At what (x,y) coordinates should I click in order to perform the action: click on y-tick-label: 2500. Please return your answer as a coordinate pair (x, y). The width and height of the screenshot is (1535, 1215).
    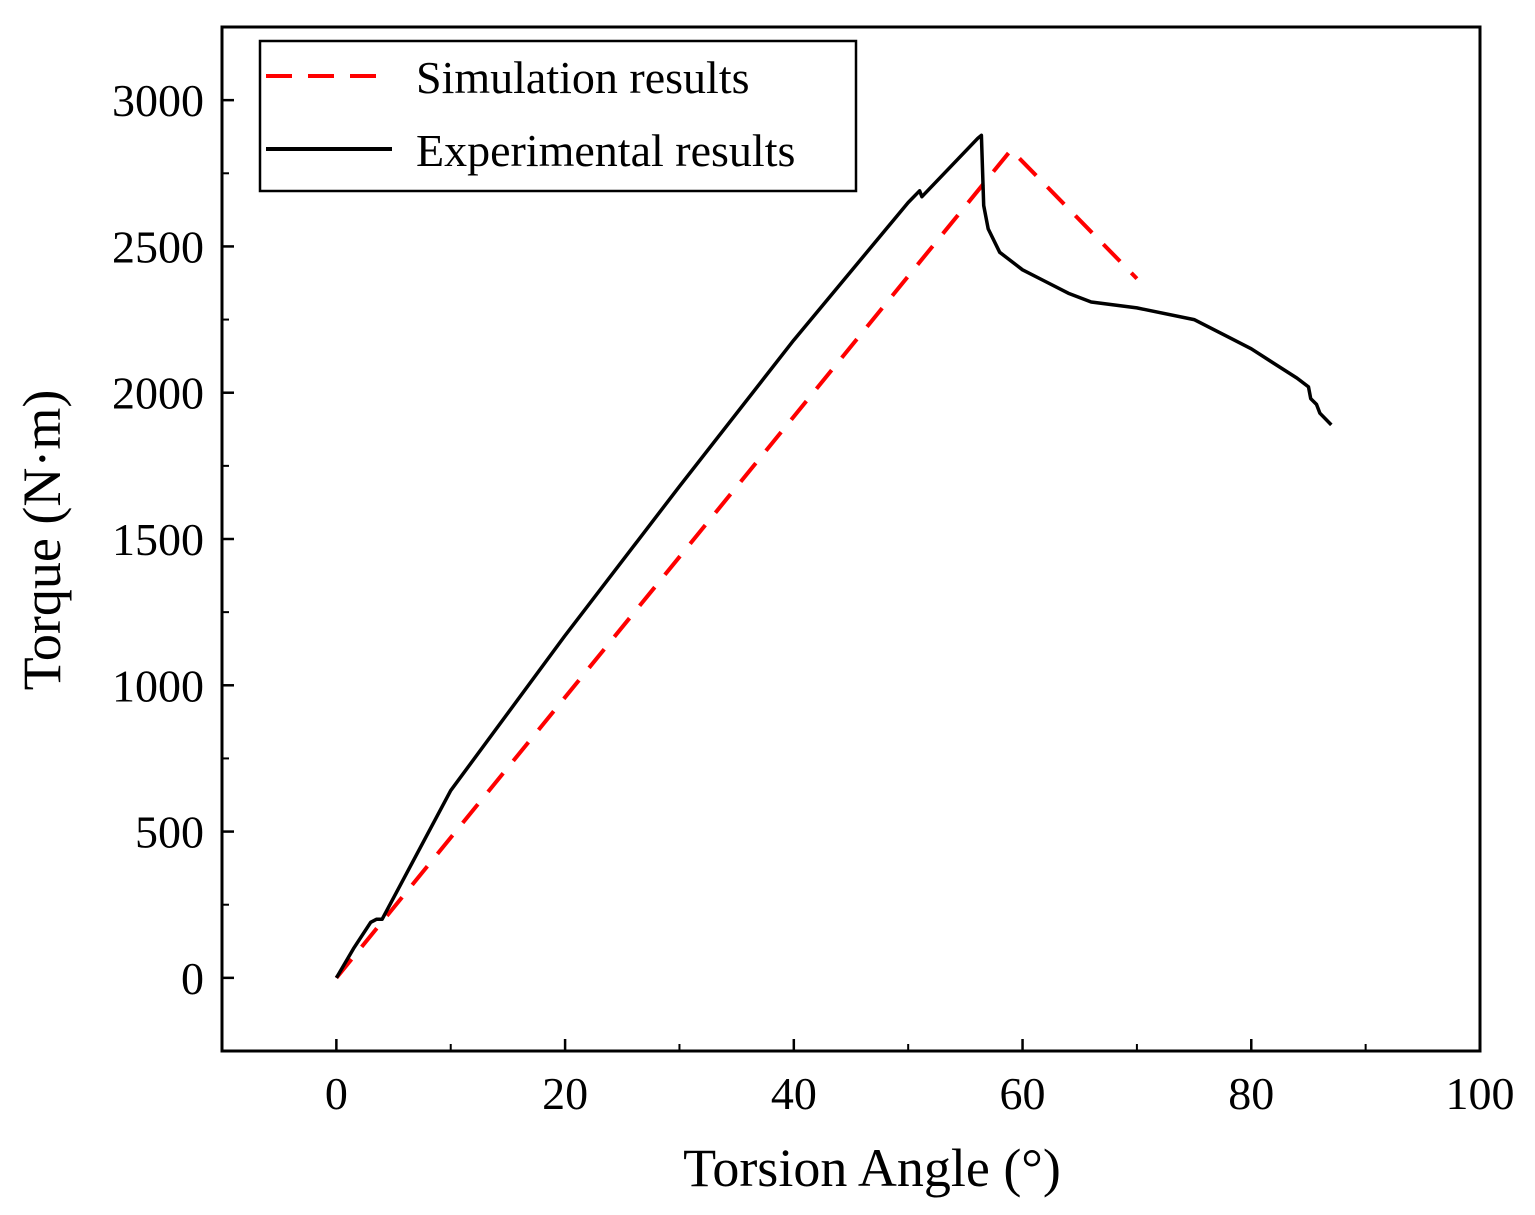
    Looking at the image, I should click on (158, 246).